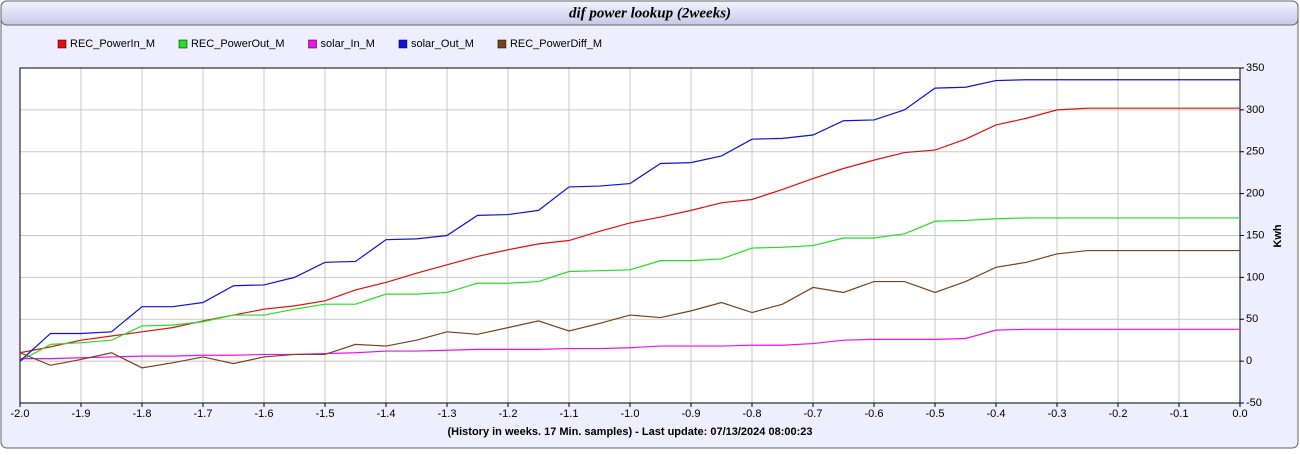  I want to click on x-tick-label: -1.8, so click(142, 414).